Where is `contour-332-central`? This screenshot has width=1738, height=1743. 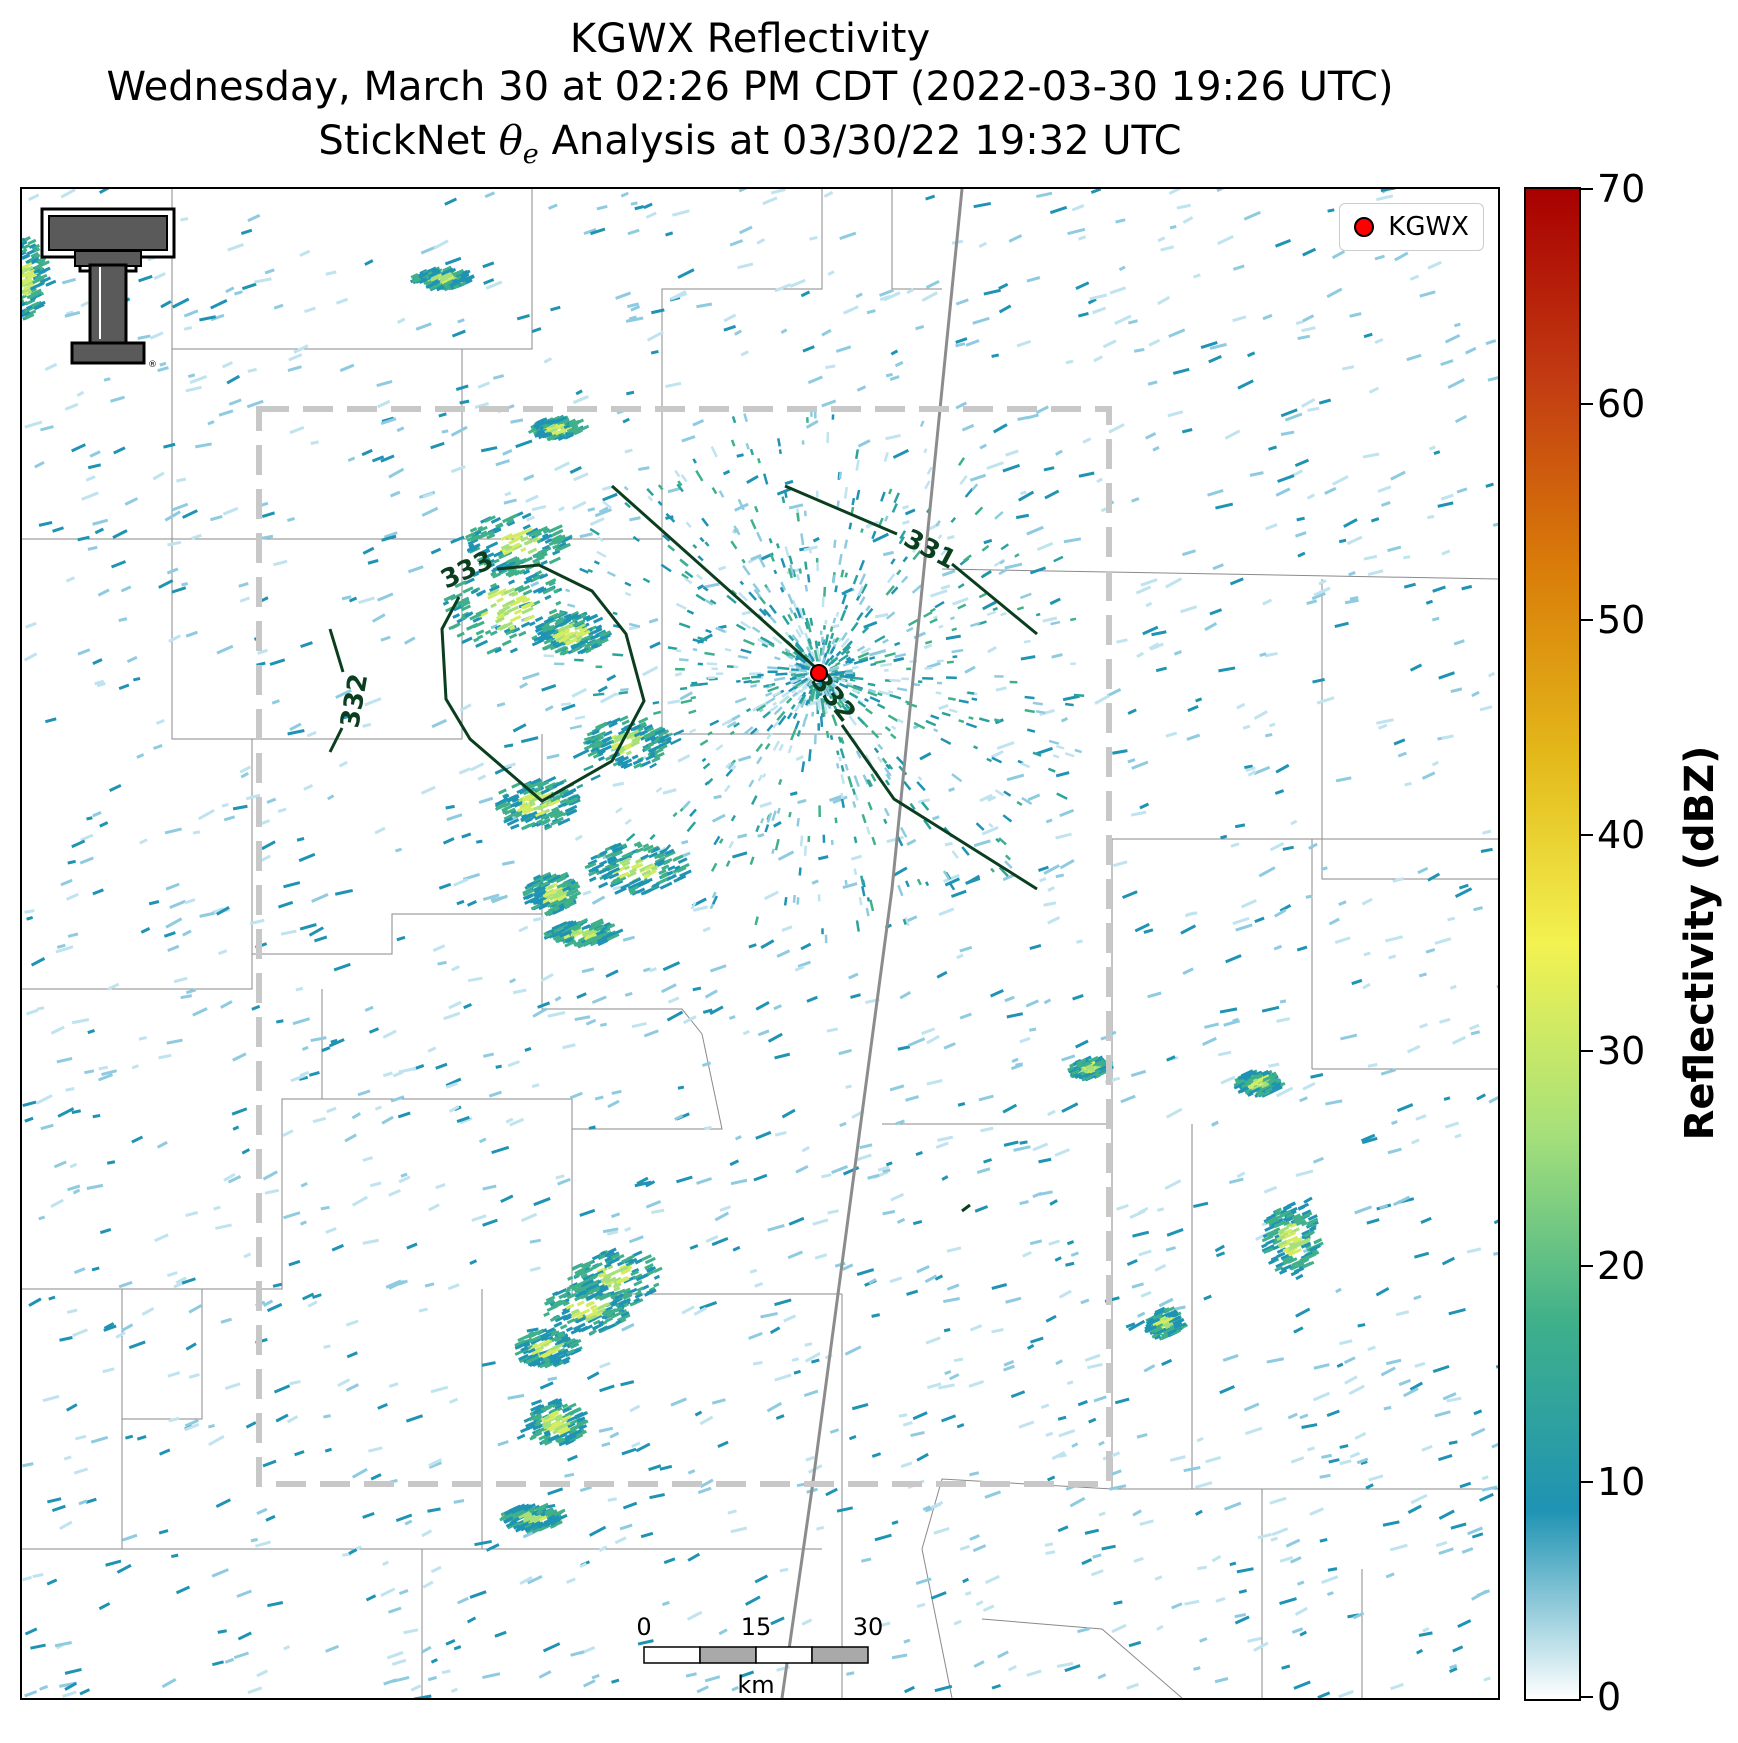
contour-332-central is located at coordinates (713, 576).